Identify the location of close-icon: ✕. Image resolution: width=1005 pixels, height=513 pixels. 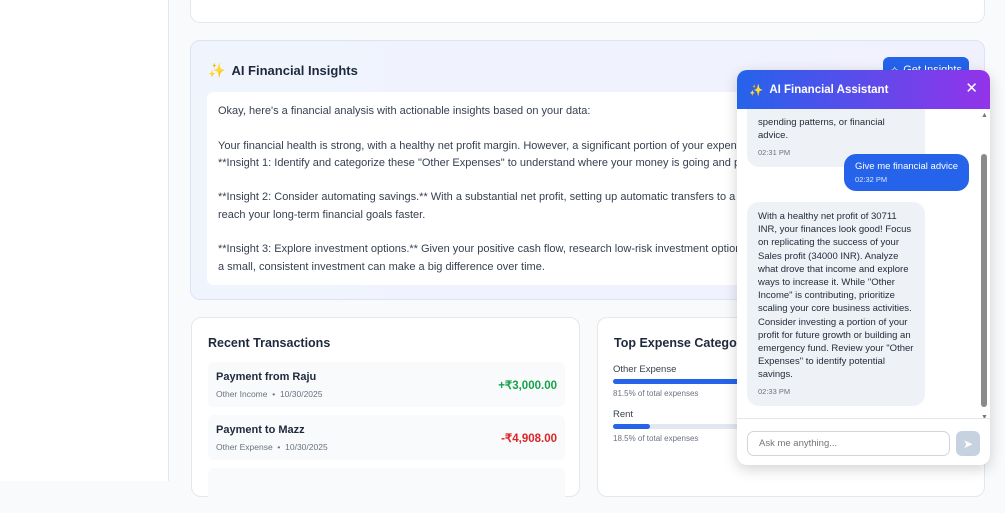
(971, 88).